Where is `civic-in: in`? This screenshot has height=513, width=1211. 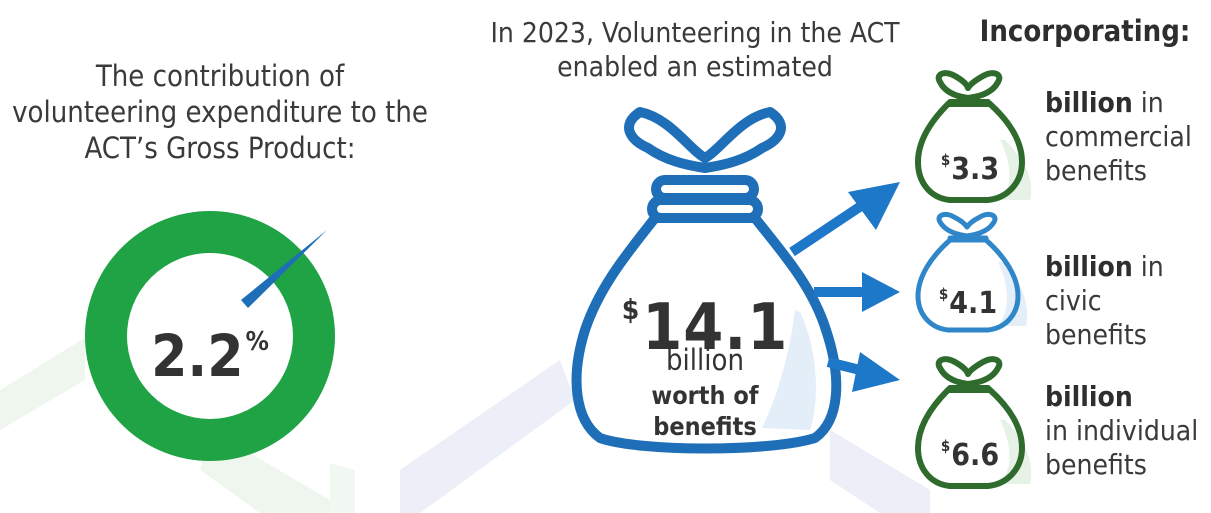 civic-in: in is located at coordinates (1148, 266).